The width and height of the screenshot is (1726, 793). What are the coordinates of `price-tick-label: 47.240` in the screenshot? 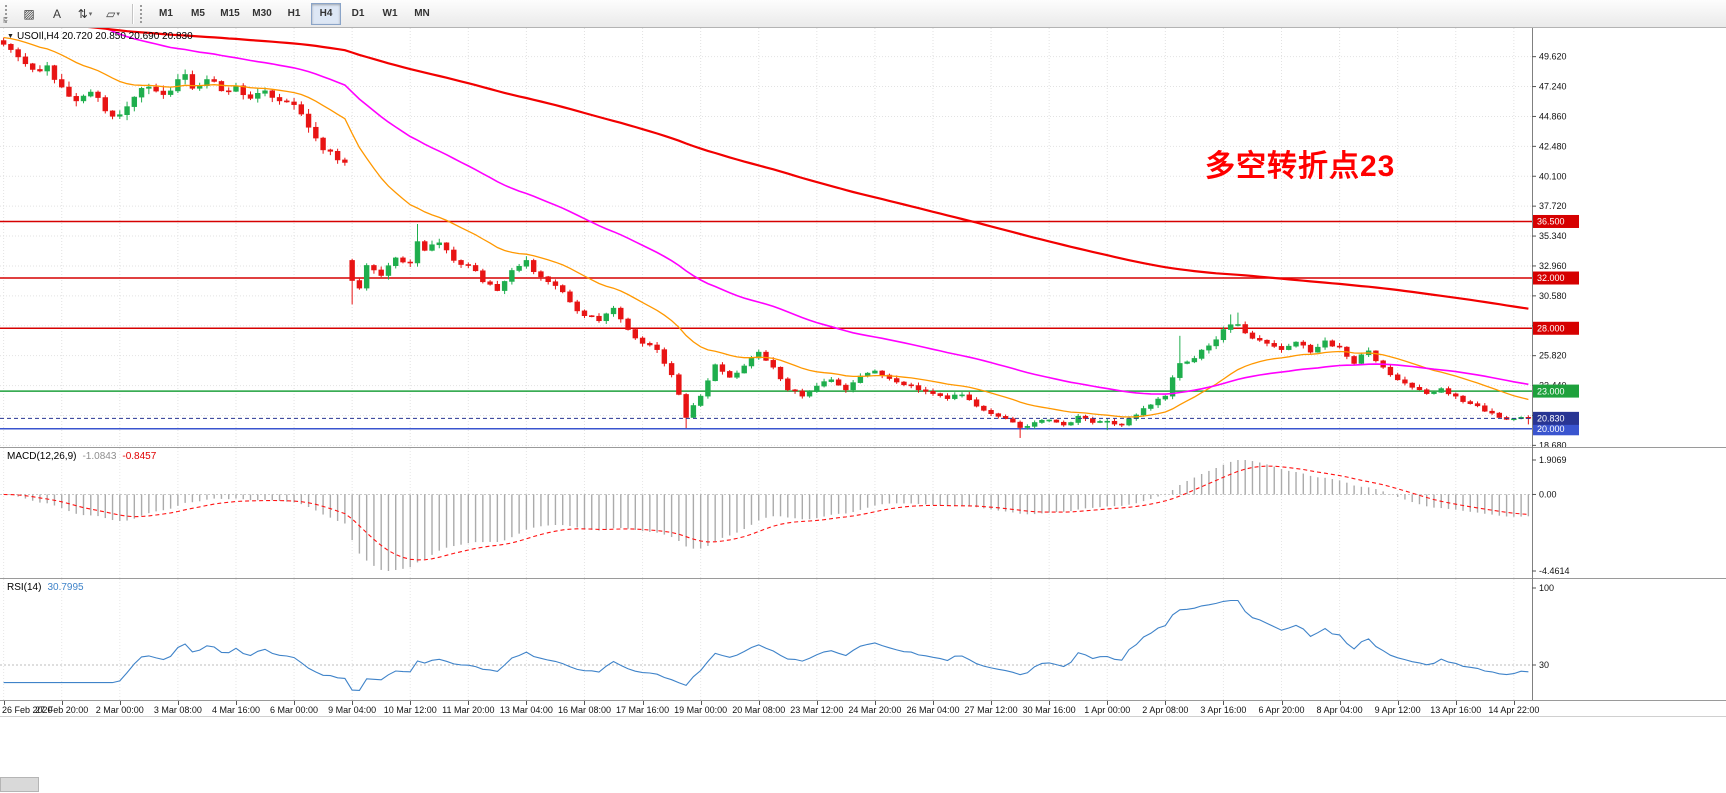 It's located at (1553, 87).